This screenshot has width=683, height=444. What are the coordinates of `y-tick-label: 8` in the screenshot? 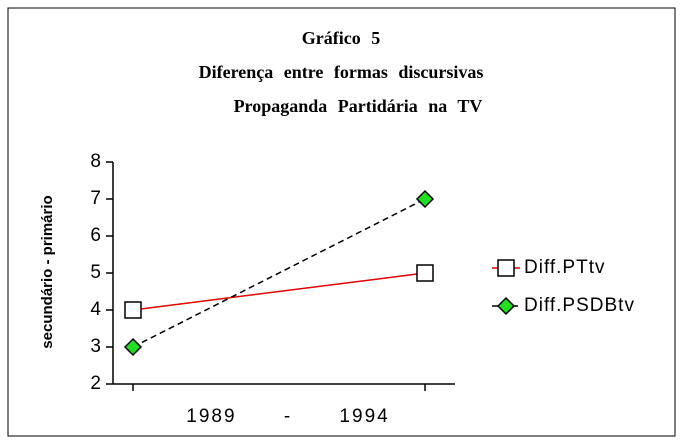 It's located at (95, 161).